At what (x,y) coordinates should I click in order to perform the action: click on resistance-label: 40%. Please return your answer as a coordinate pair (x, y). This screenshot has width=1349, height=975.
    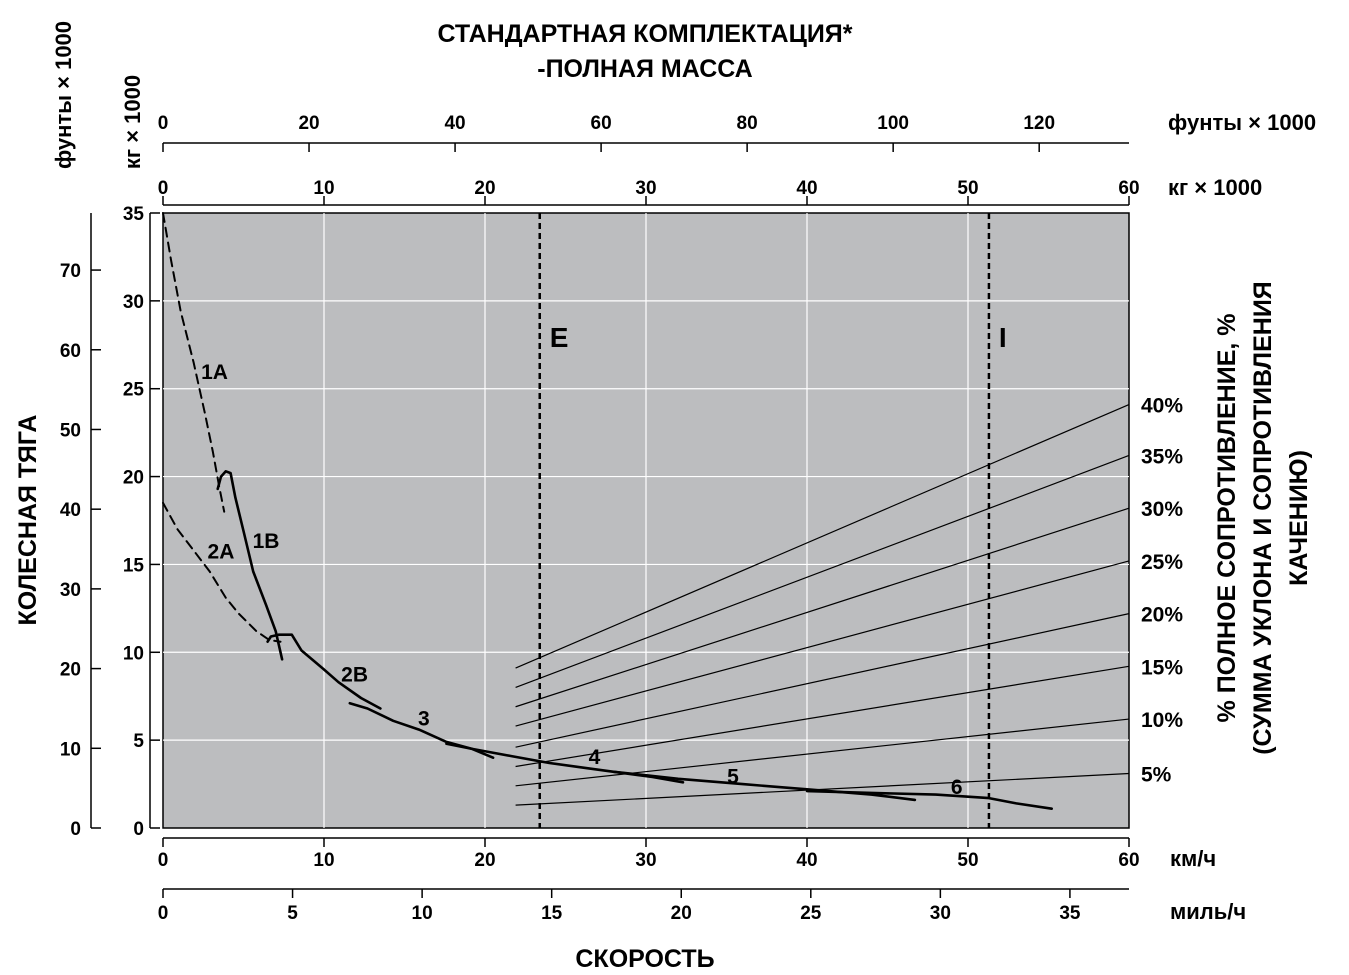
    Looking at the image, I should click on (1162, 406).